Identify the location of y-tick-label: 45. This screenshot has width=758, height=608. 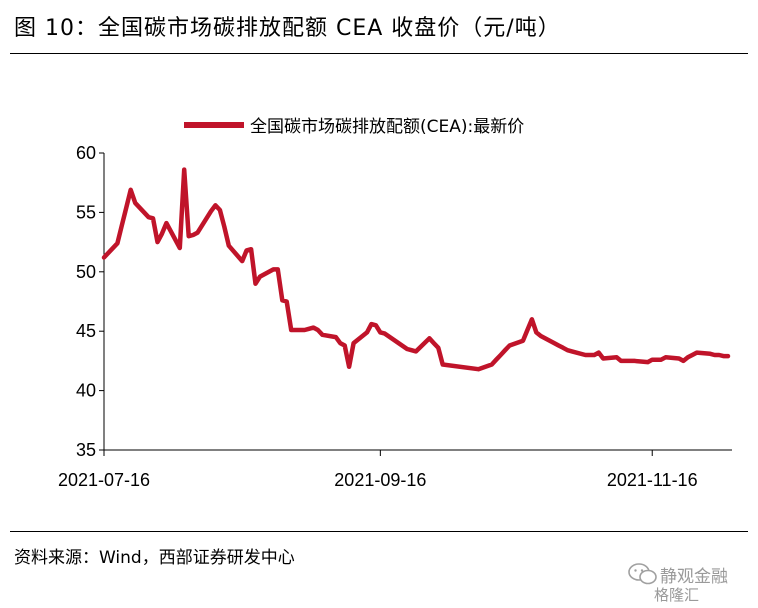
(86, 331).